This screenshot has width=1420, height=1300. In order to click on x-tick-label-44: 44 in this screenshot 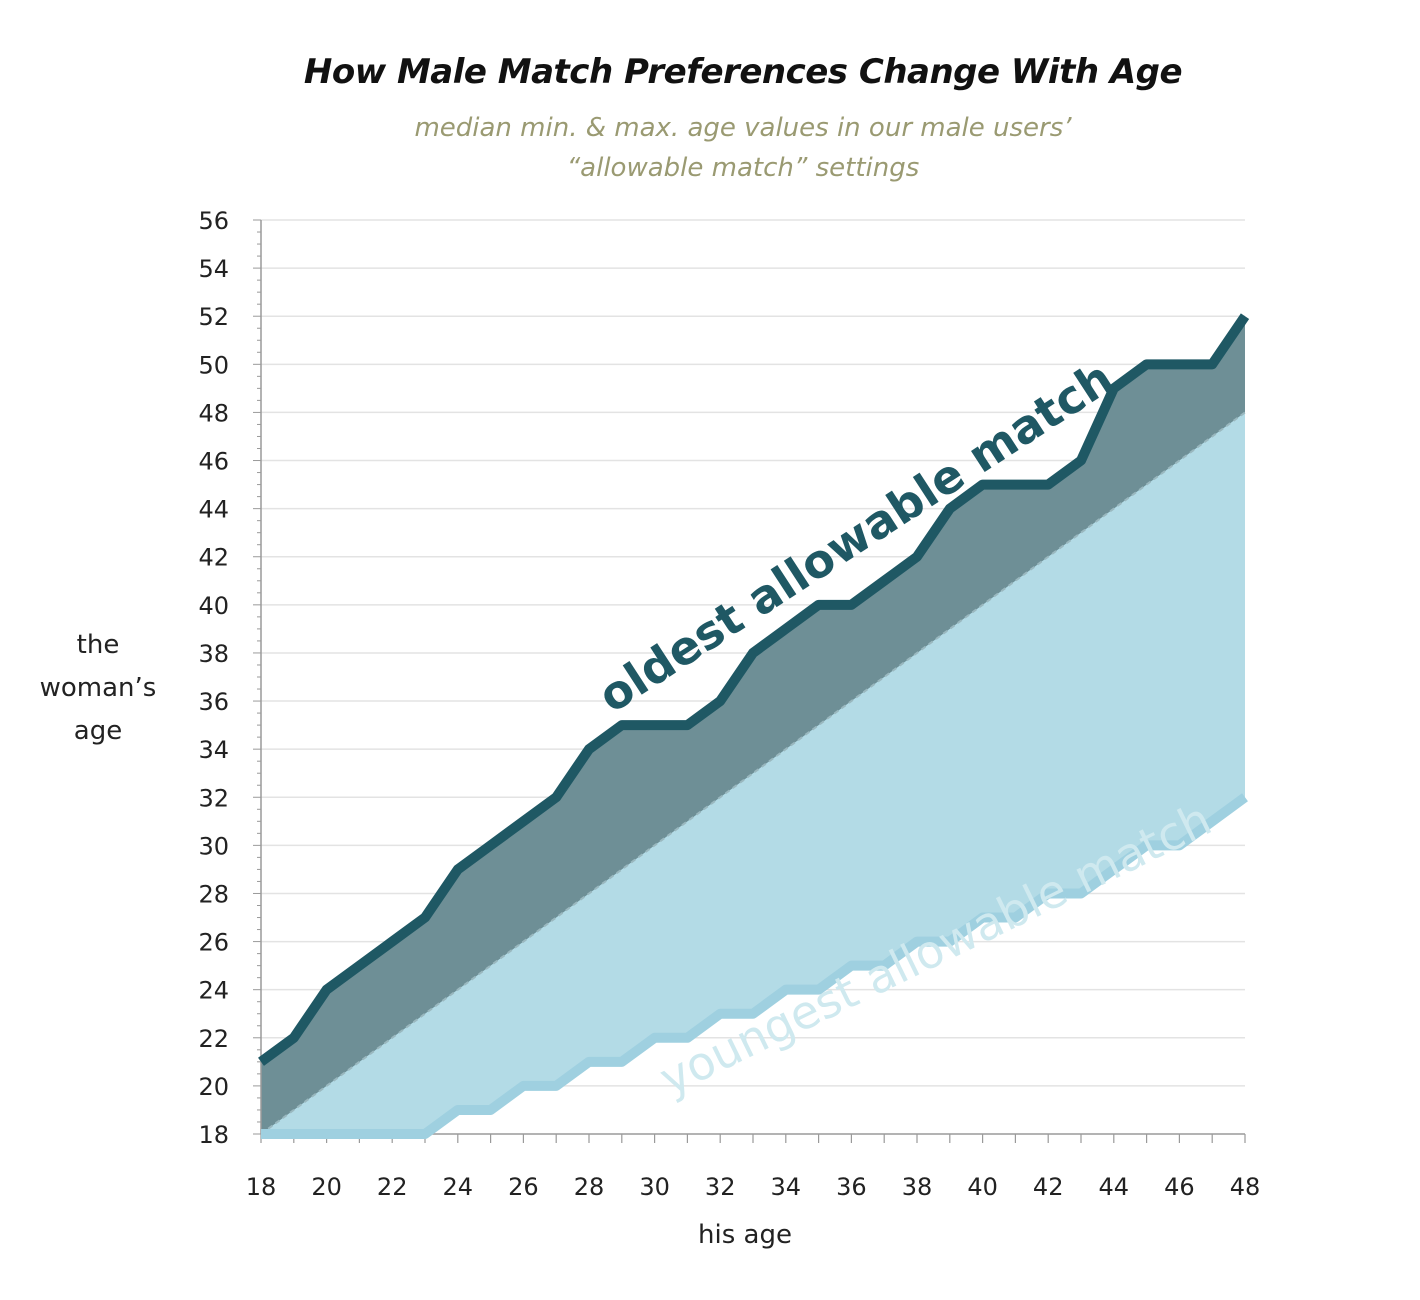, I will do `click(1114, 1187)`.